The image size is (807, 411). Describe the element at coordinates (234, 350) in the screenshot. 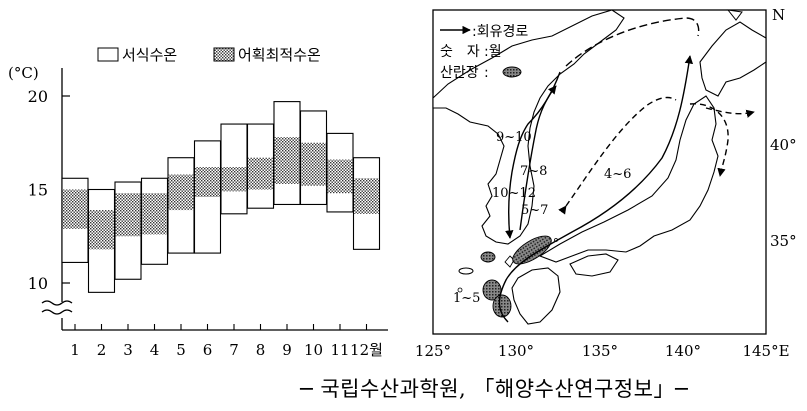

I see `x-tick-label-7: 7` at that location.